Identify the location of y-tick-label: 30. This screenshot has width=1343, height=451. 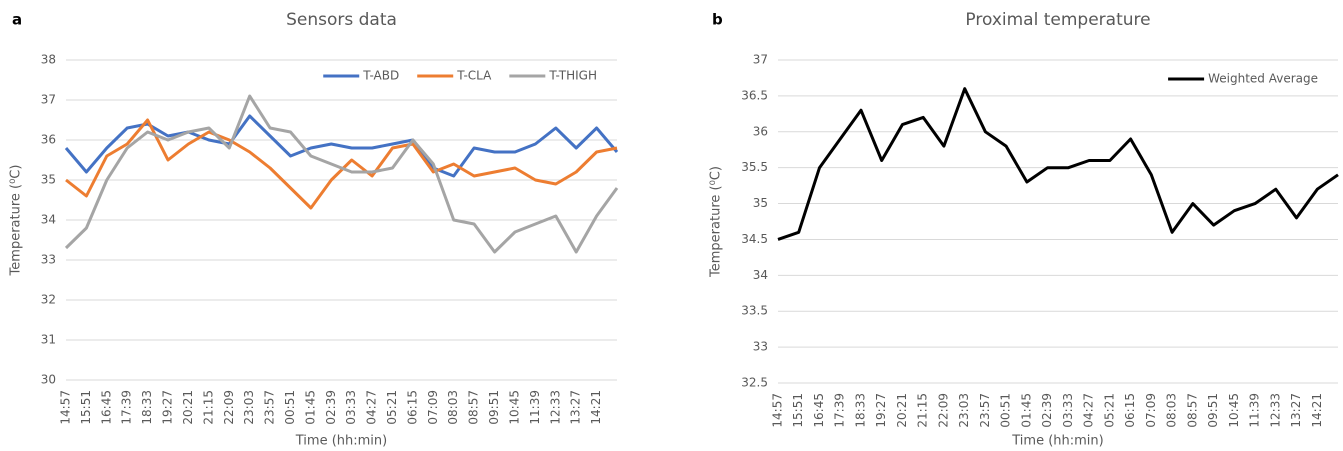
(48, 380).